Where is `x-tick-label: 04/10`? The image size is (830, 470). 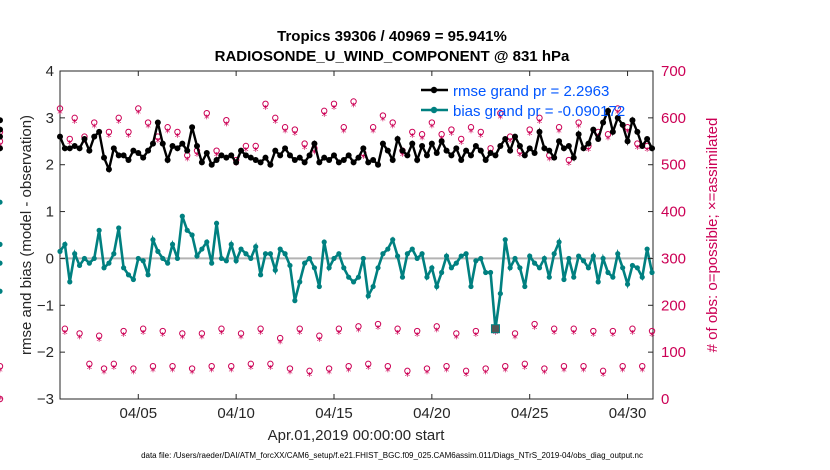
x-tick-label: 04/10 is located at coordinates (236, 413).